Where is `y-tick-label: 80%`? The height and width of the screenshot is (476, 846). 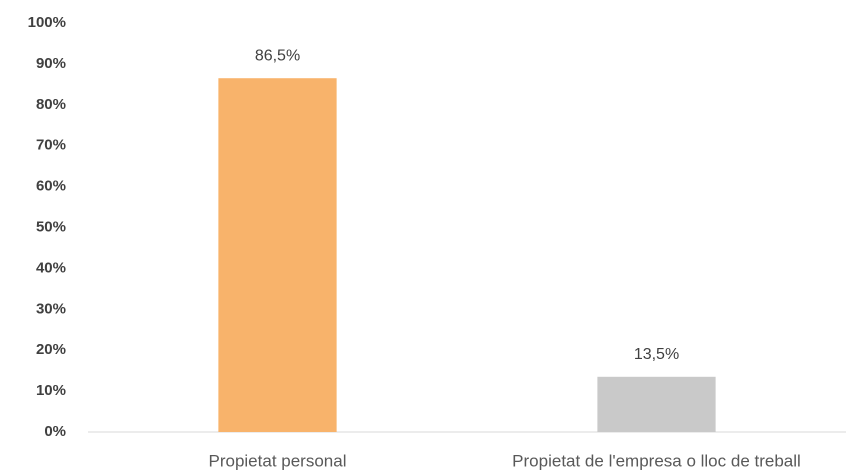
y-tick-label: 80% is located at coordinates (51, 104).